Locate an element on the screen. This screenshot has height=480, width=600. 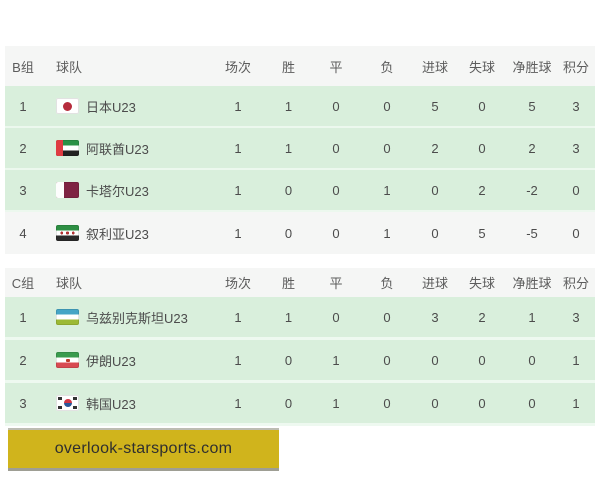
japan-flag is located at coordinates (67, 106).